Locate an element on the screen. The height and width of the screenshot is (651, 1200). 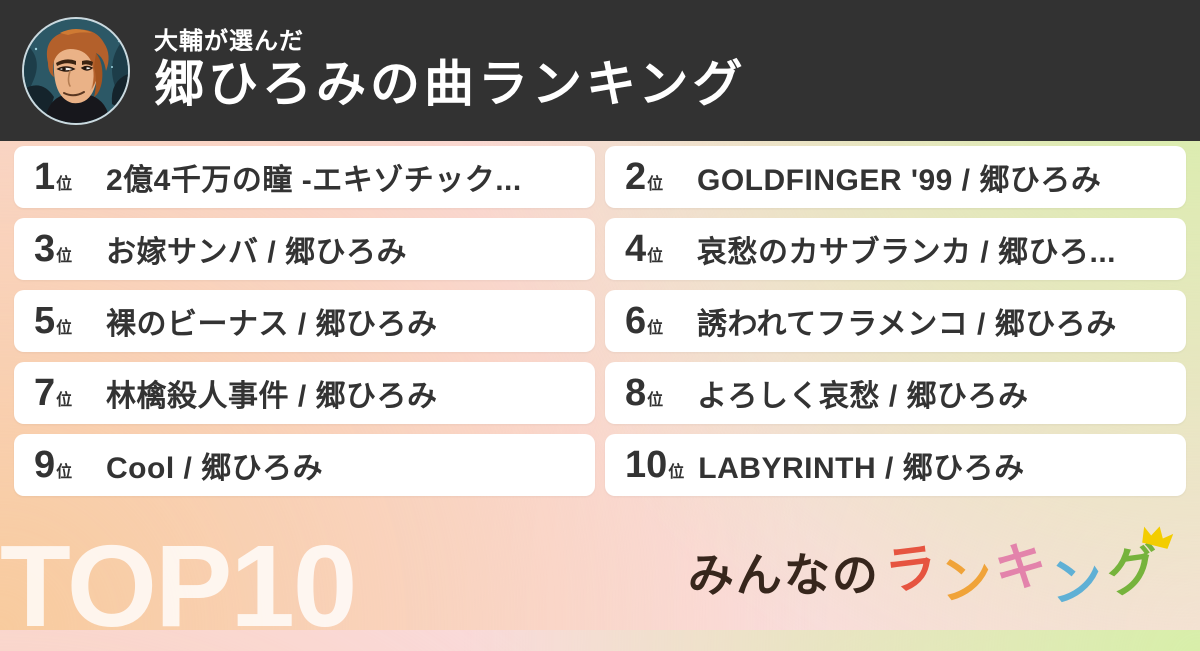
rank-badge: 1 位 is located at coordinates (63, 177).